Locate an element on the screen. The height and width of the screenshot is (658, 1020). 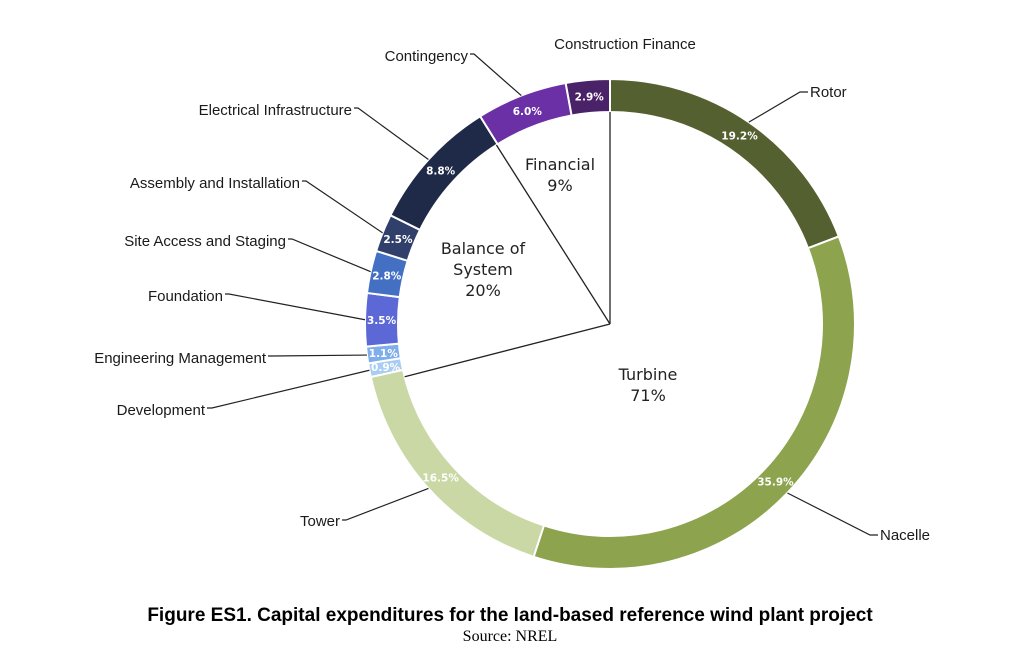
value-label-tower: 16.5% is located at coordinates (440, 478).